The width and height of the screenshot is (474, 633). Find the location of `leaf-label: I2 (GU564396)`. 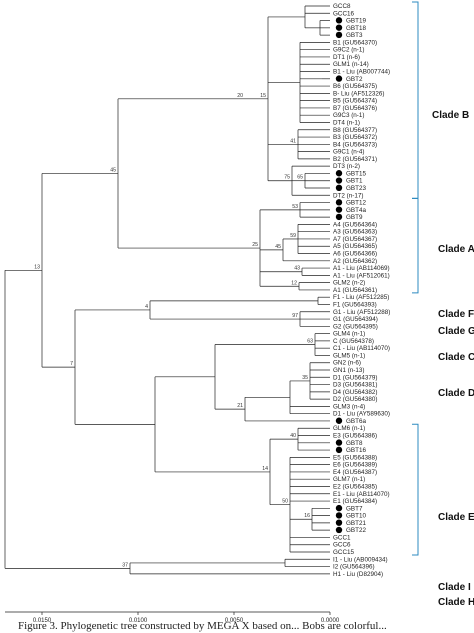

leaf-label: I2 (GU564396) is located at coordinates (354, 567).